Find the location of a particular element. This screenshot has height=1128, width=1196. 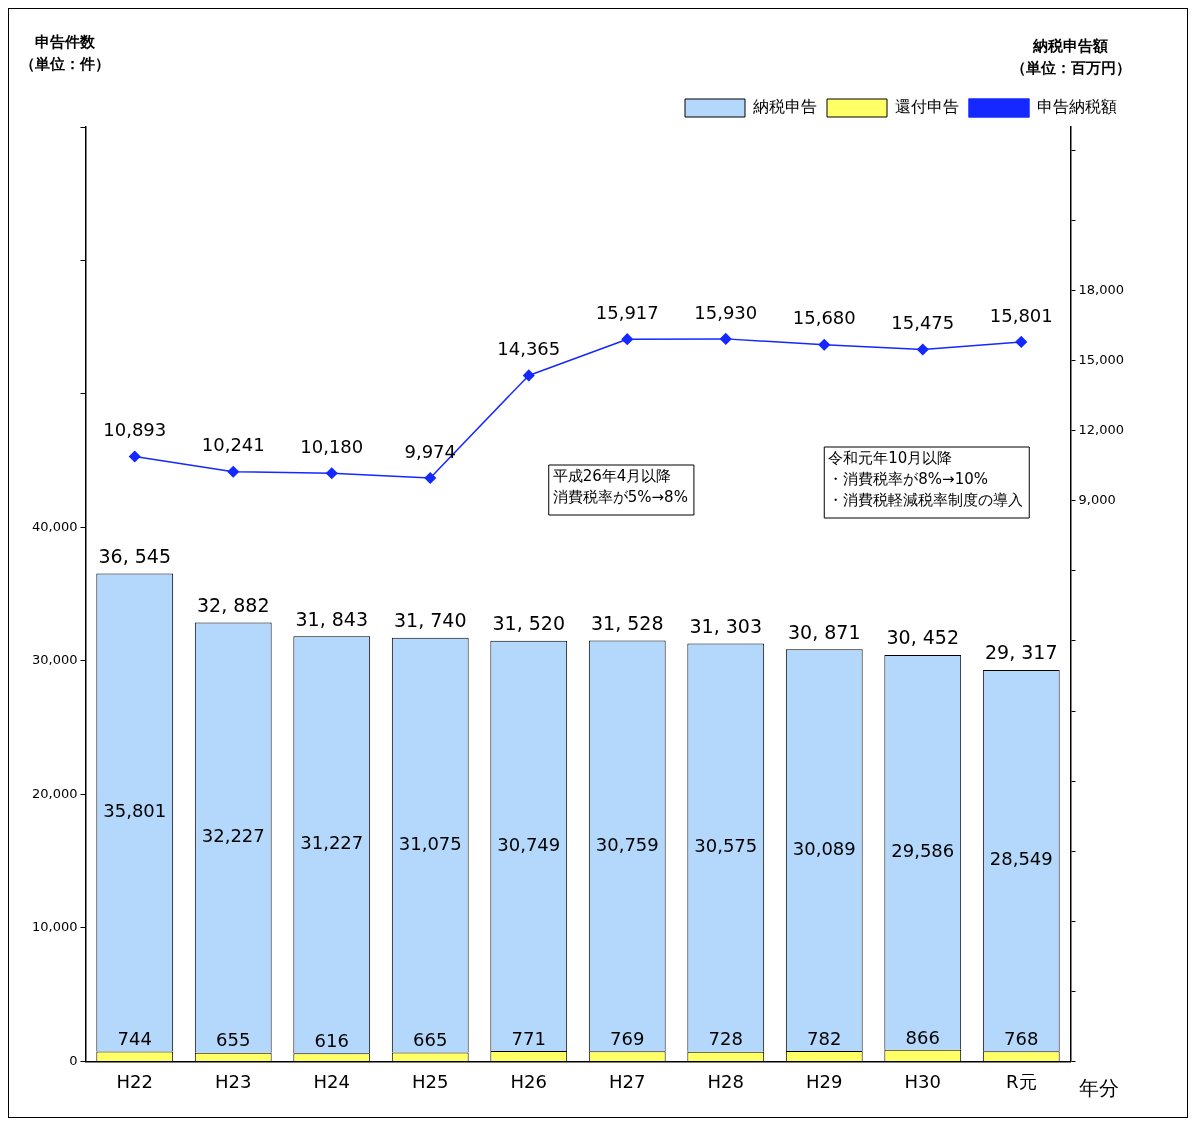

legend-label: 申告納税額 is located at coordinates (1077, 107).